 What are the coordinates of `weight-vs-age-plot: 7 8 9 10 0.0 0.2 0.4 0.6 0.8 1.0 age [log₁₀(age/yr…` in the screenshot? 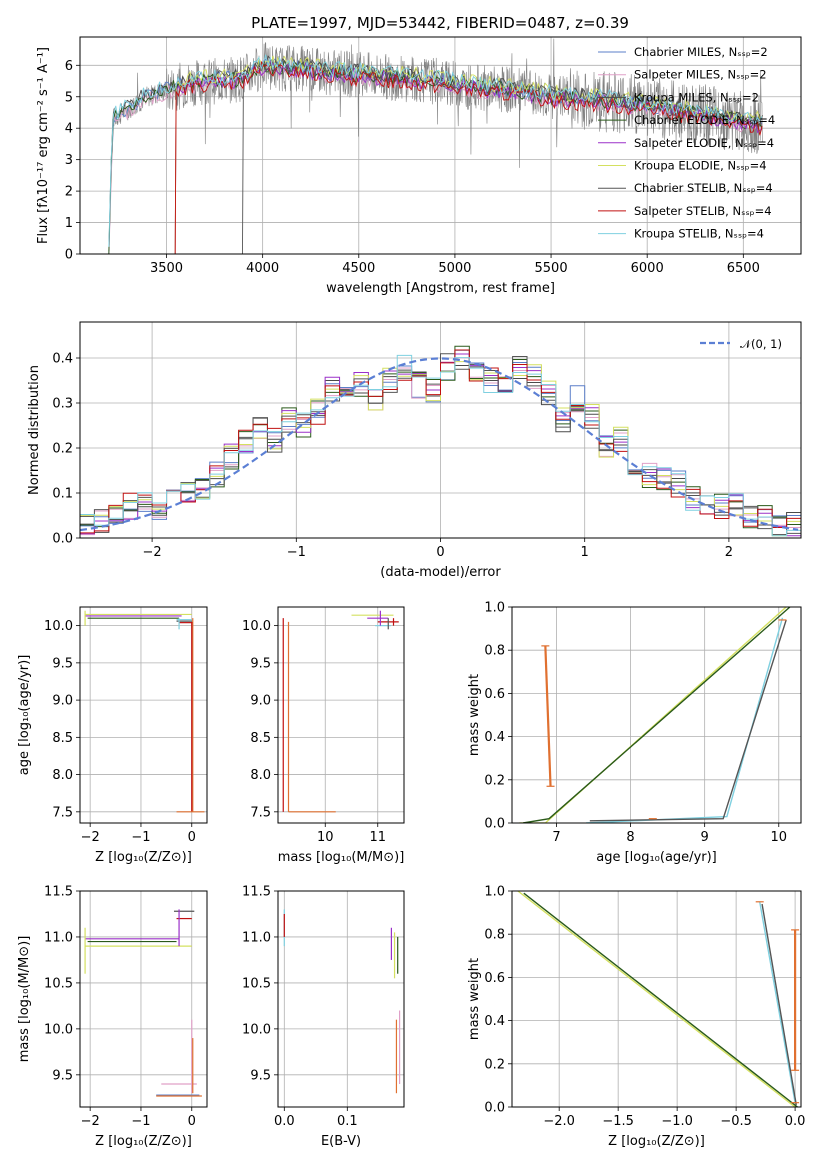 It's located at (634, 733).